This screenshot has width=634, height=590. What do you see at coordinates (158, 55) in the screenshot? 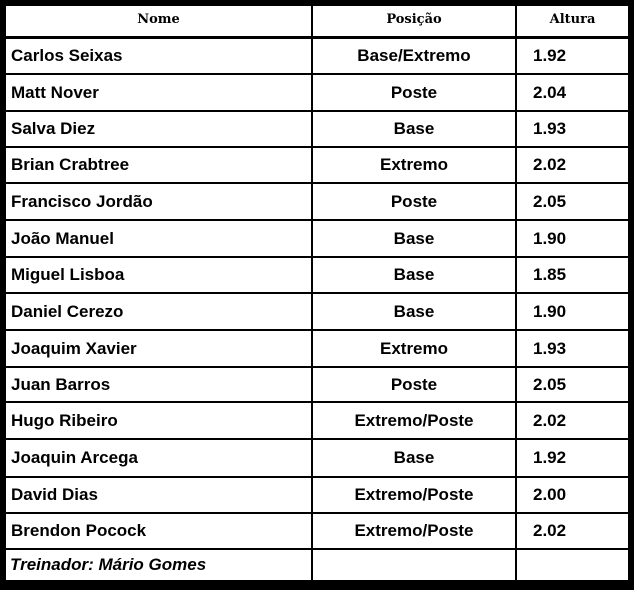
I see `player-name: Carlos Seixas` at bounding box center [158, 55].